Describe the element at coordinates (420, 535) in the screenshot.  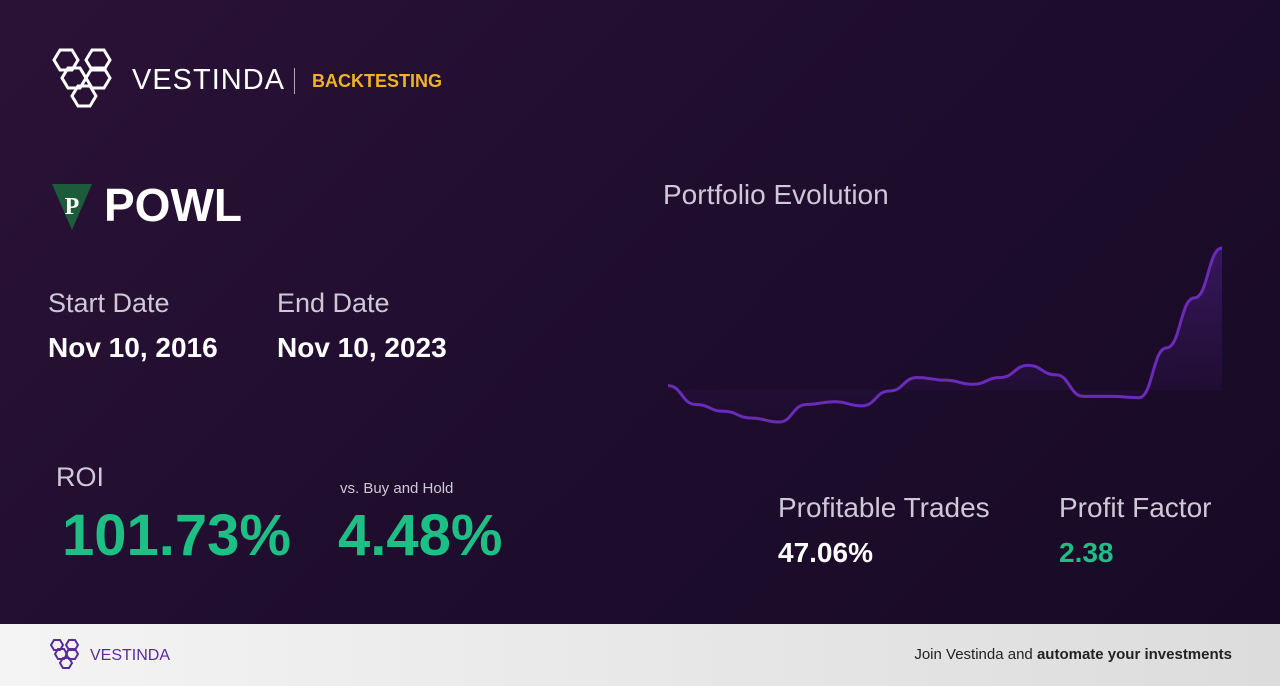
I see `vs-value: 4.48%` at that location.